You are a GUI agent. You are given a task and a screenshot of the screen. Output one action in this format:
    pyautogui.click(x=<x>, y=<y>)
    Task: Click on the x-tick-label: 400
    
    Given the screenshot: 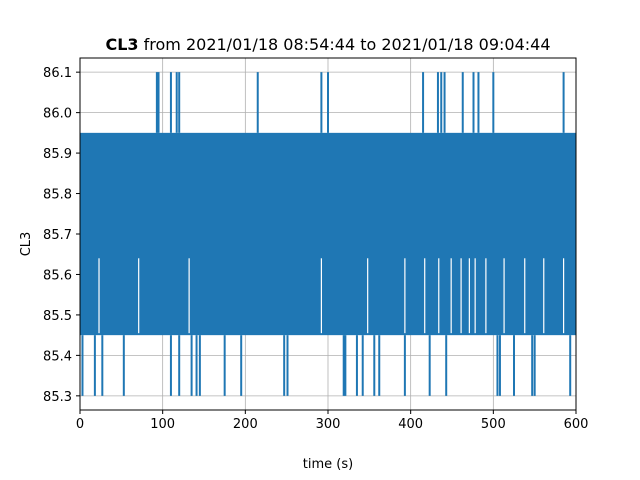 What is the action you would take?
    pyautogui.click(x=410, y=424)
    